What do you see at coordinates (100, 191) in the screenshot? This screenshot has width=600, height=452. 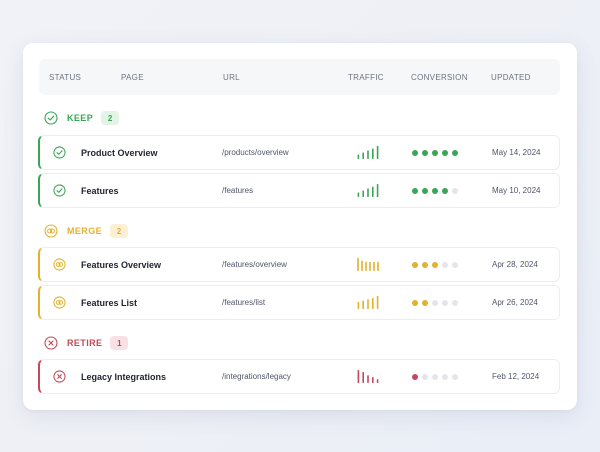 I see `page-name: Features` at bounding box center [100, 191].